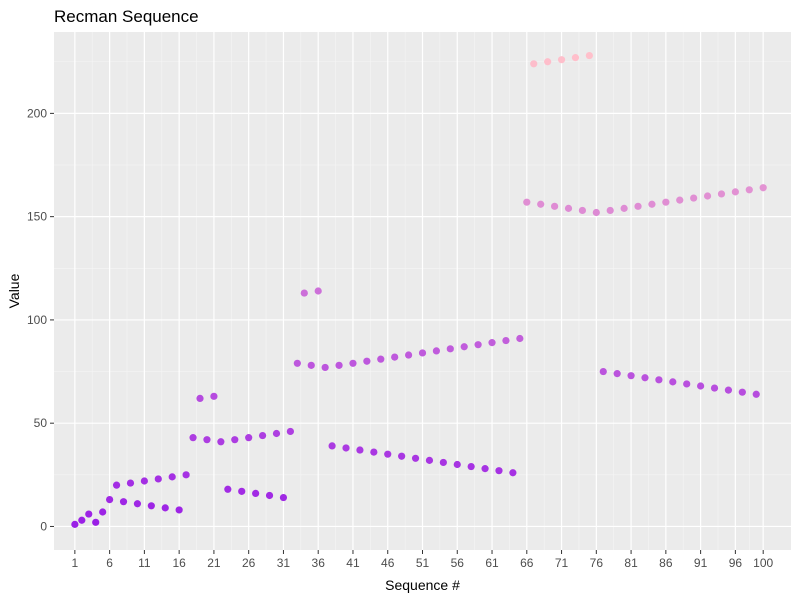  I want to click on chart-title: Recman Sequence, so click(126, 16).